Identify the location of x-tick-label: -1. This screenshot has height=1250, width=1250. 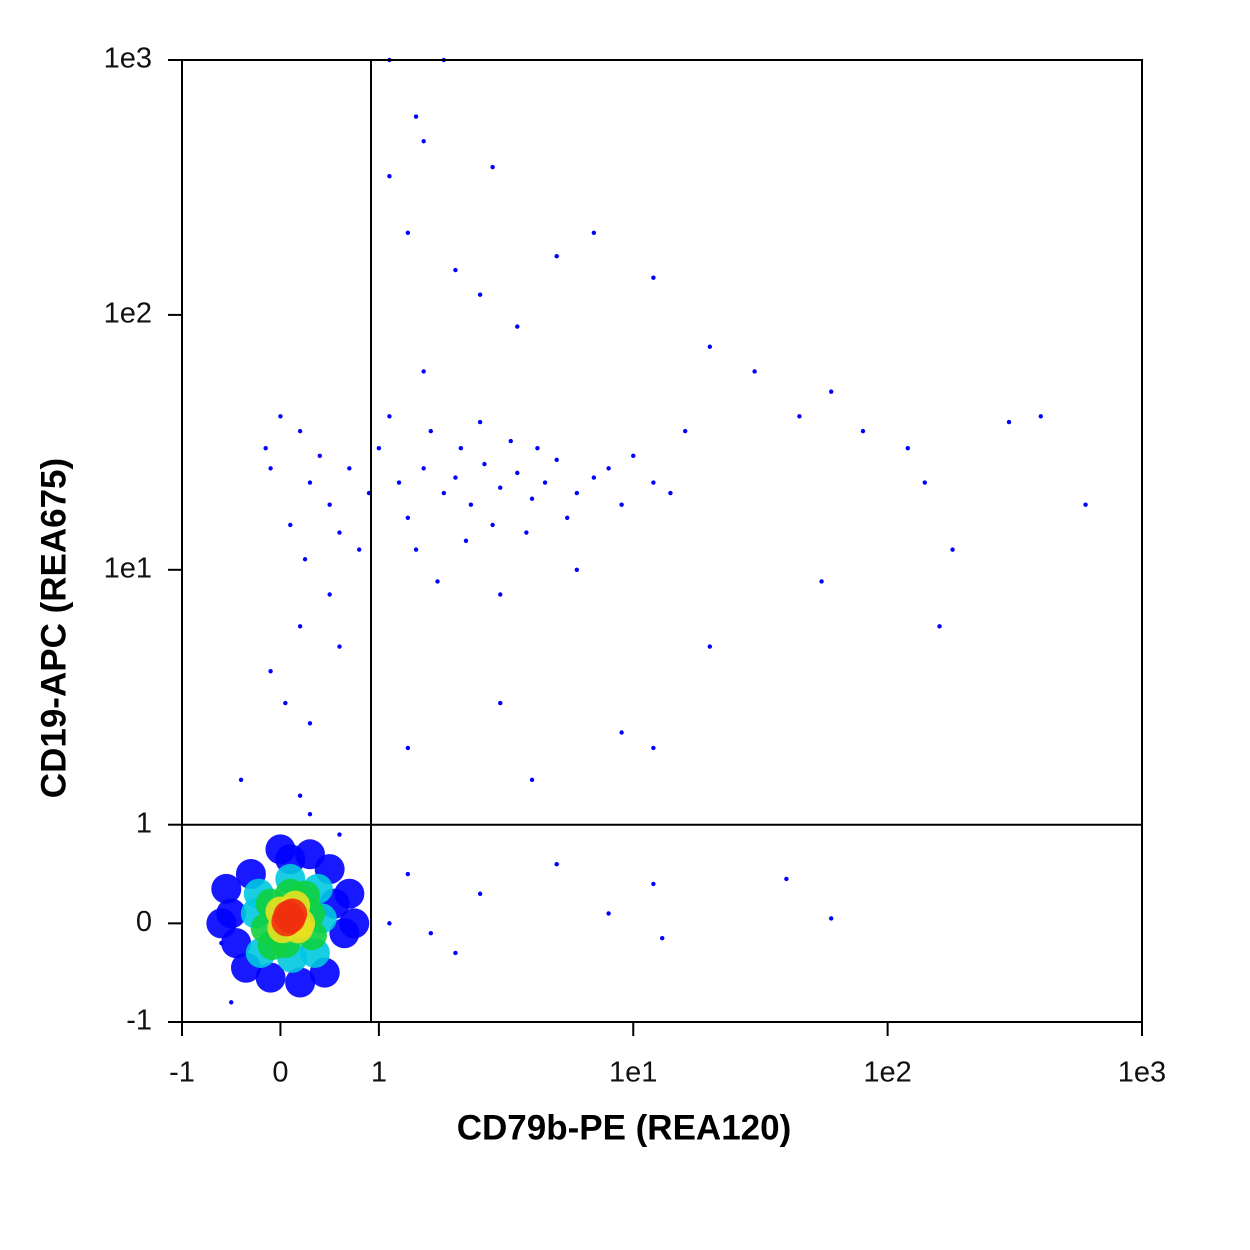
(182, 1073).